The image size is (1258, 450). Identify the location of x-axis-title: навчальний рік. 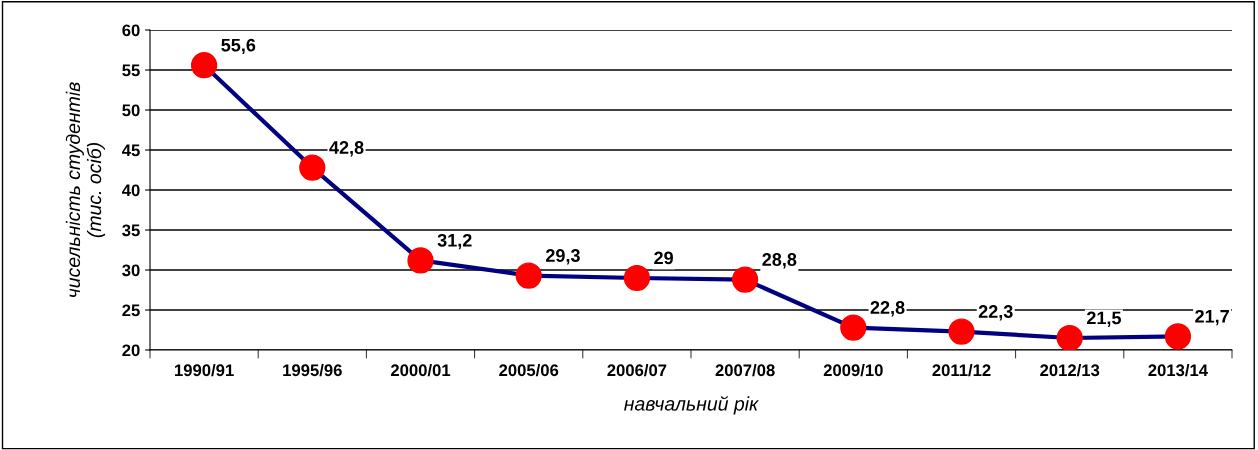
(691, 405).